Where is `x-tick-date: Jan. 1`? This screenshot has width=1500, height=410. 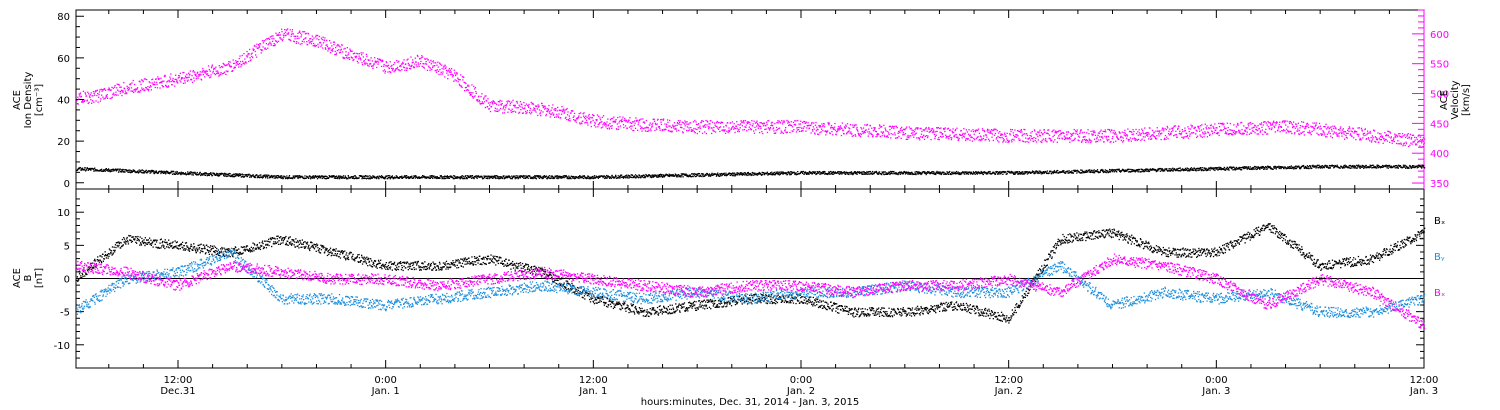
x-tick-date: Jan. 1 is located at coordinates (385, 391).